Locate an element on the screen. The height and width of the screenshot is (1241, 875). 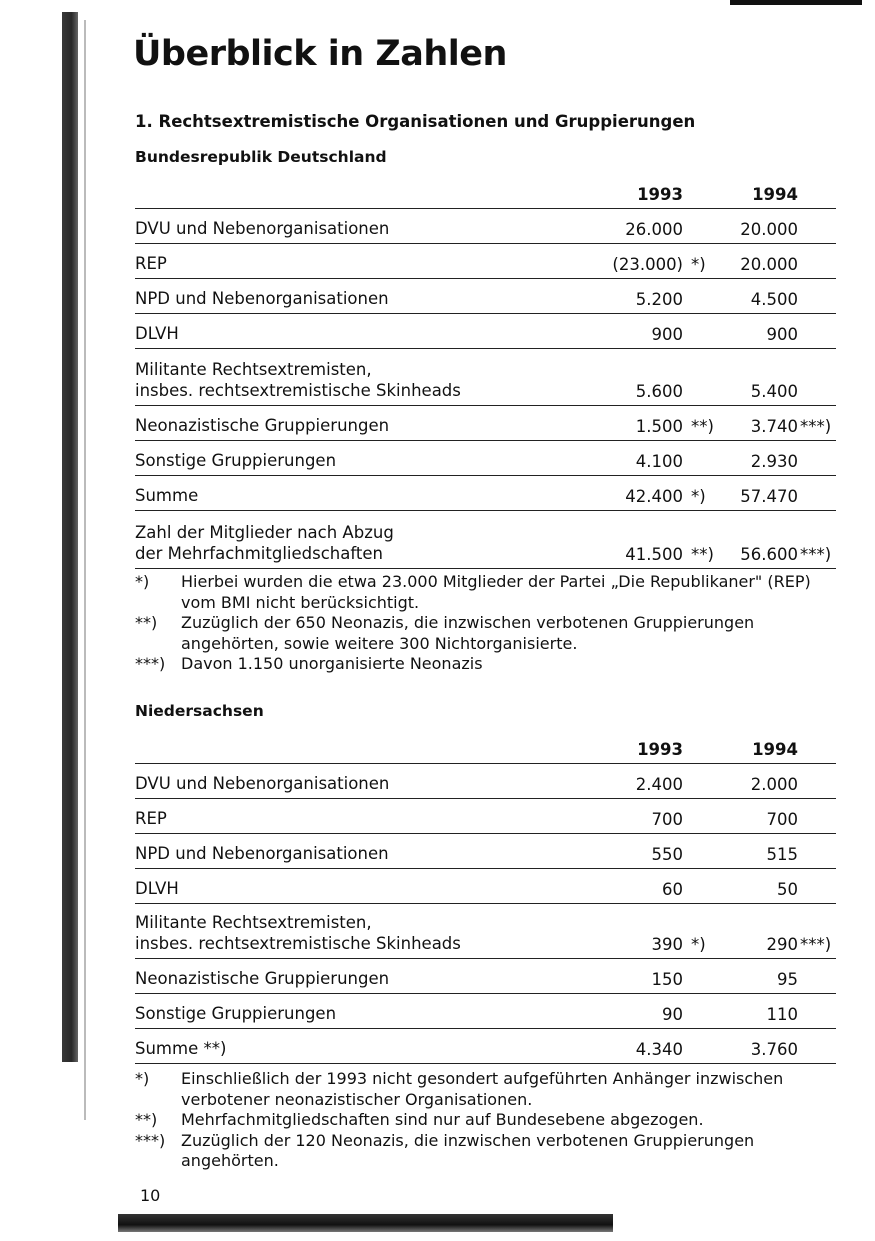
table-heading-nds: Niedersachsen is located at coordinates (199, 711).